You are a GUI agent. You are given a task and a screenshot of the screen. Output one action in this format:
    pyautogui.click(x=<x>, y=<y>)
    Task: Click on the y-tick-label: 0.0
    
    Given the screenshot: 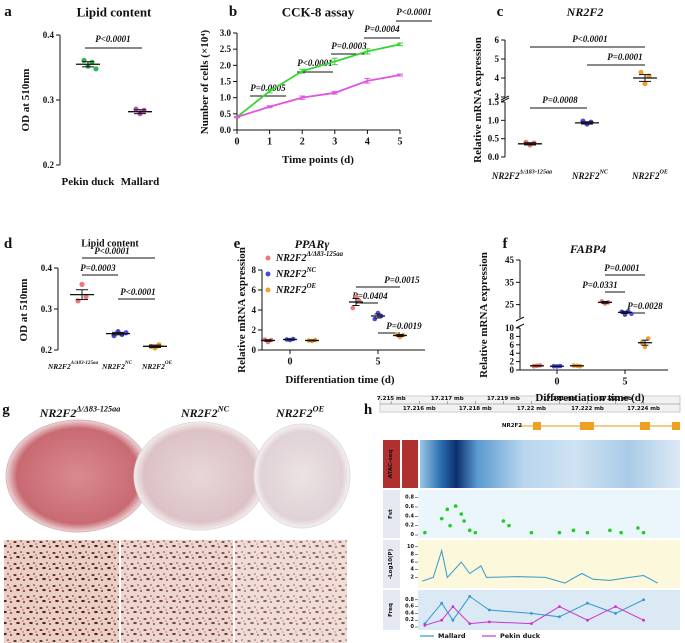 What is the action you would take?
    pyautogui.click(x=494, y=157)
    